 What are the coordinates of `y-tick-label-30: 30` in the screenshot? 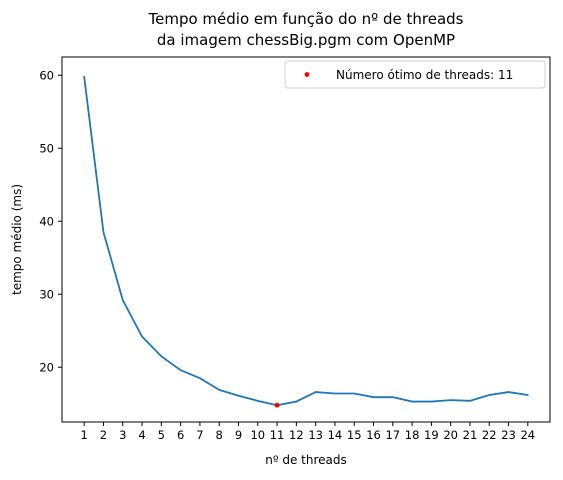 It's located at (46, 294).